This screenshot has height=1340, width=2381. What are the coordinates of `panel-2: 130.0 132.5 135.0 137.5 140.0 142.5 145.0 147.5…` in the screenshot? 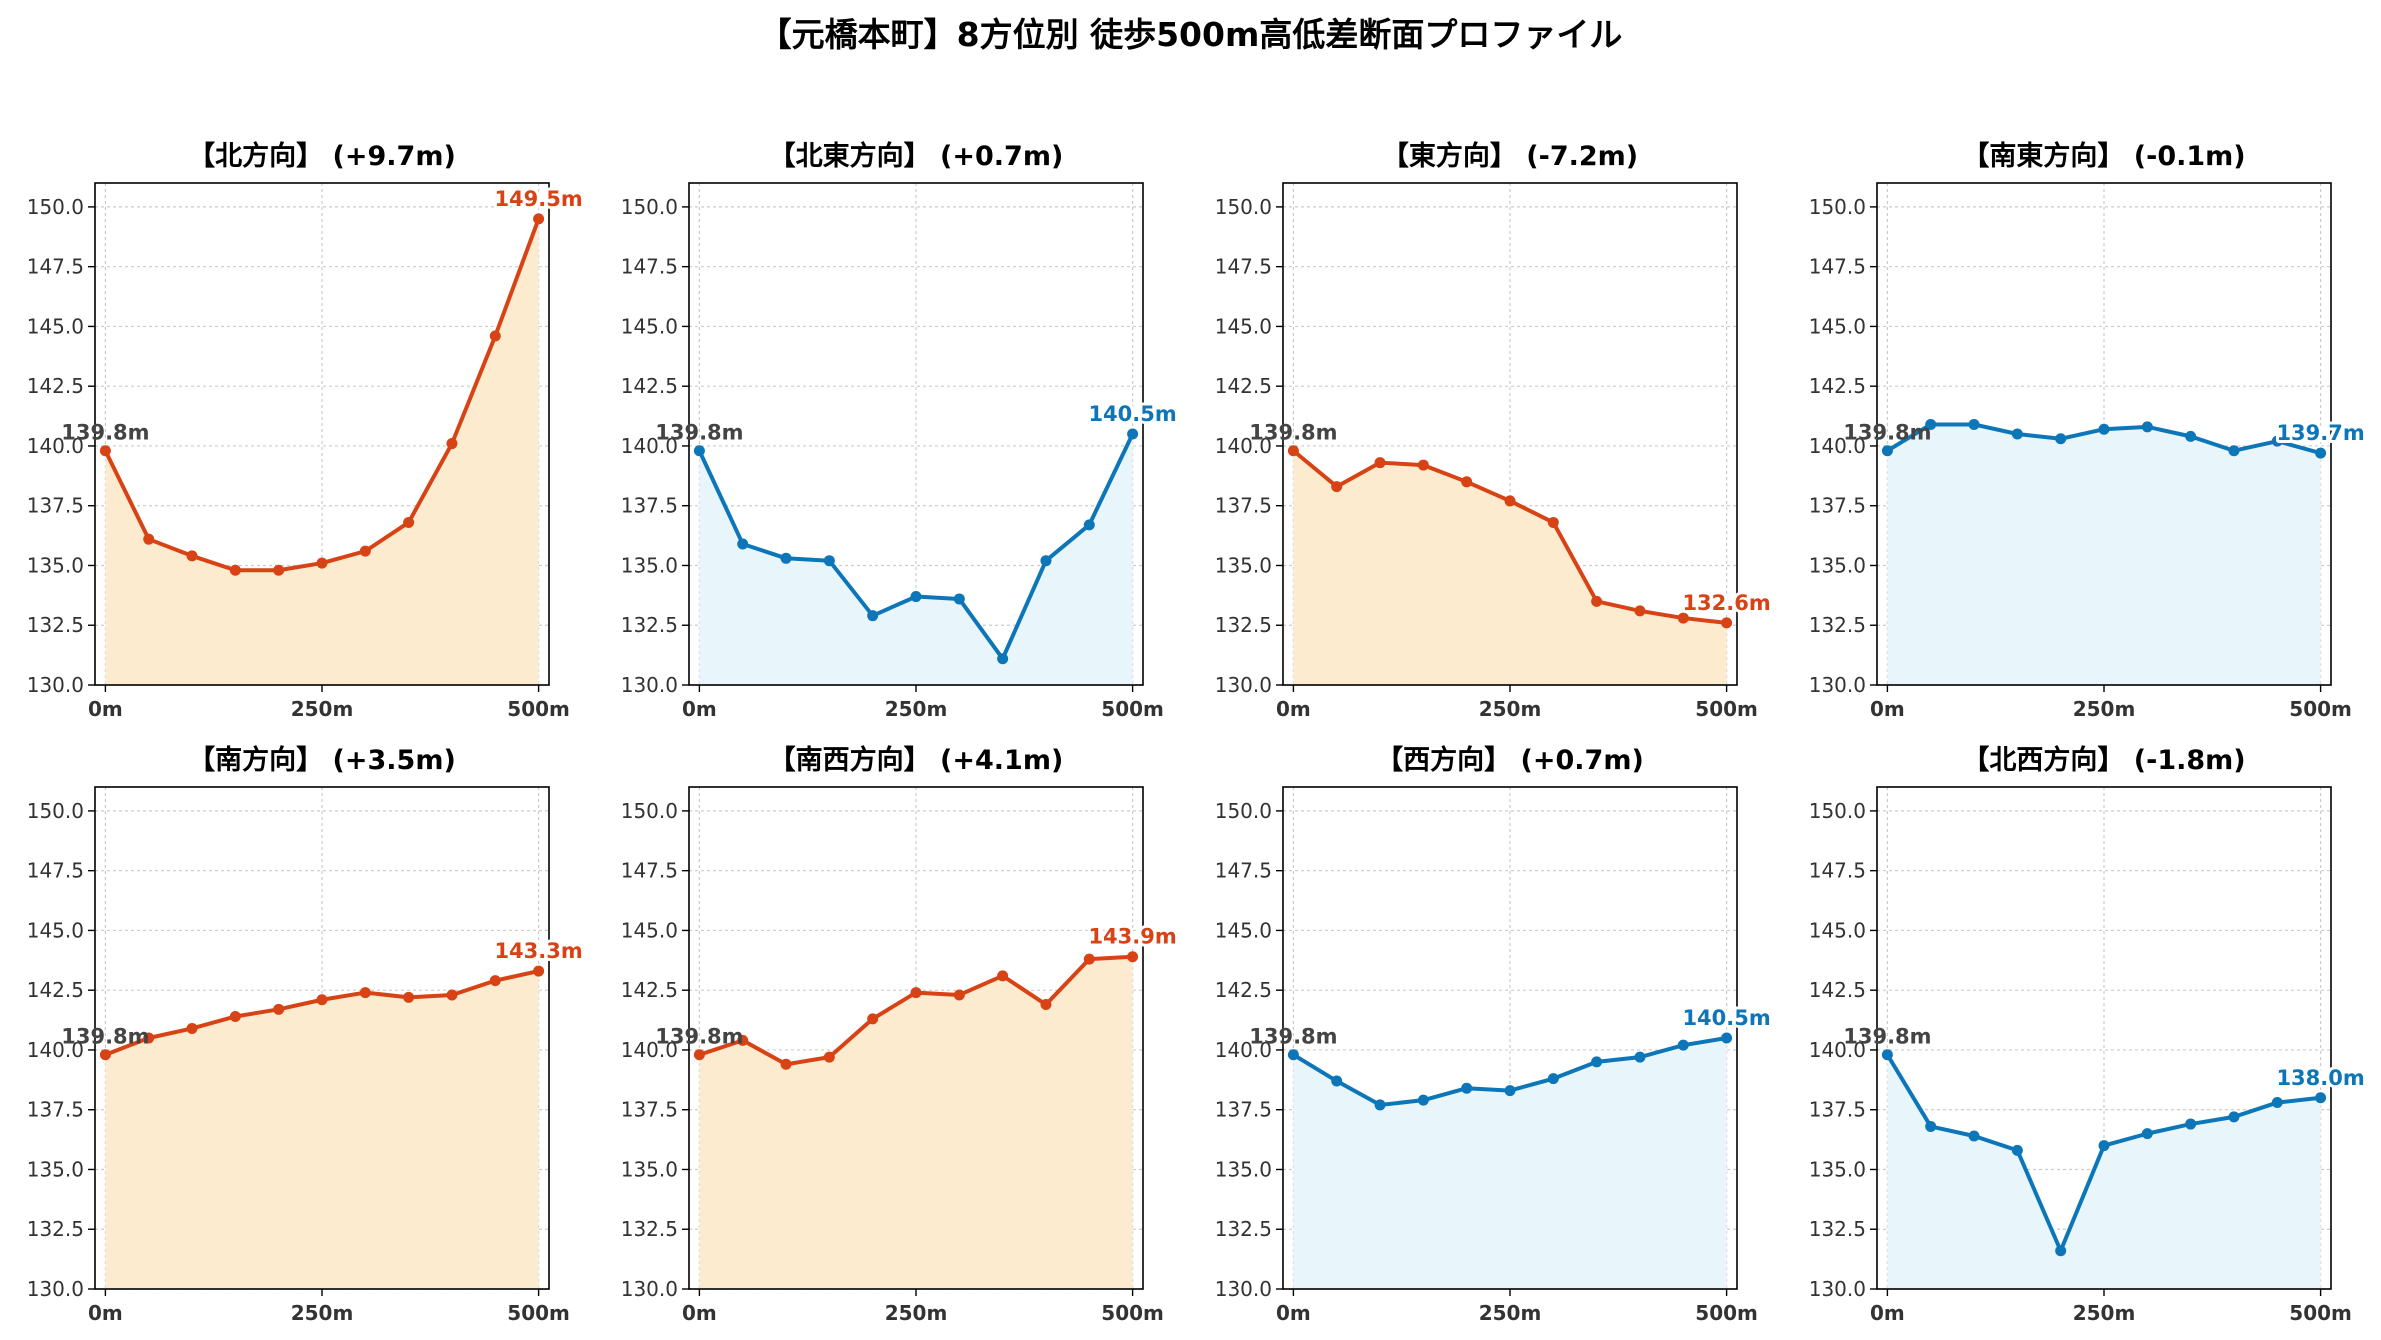 It's located at (1494, 430).